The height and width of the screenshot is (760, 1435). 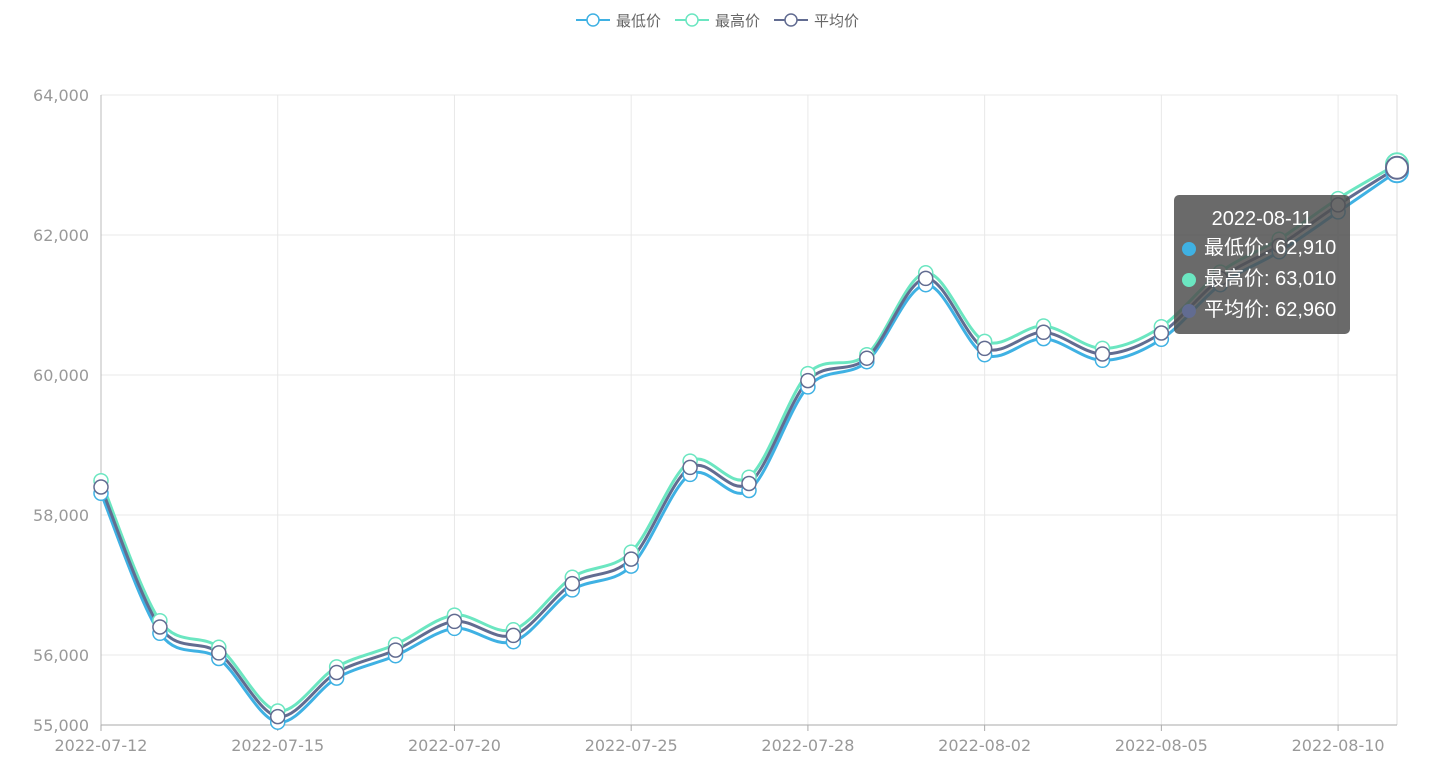 What do you see at coordinates (1262, 219) in the screenshot?
I see `tooltip-title: 2022-08-11` at bounding box center [1262, 219].